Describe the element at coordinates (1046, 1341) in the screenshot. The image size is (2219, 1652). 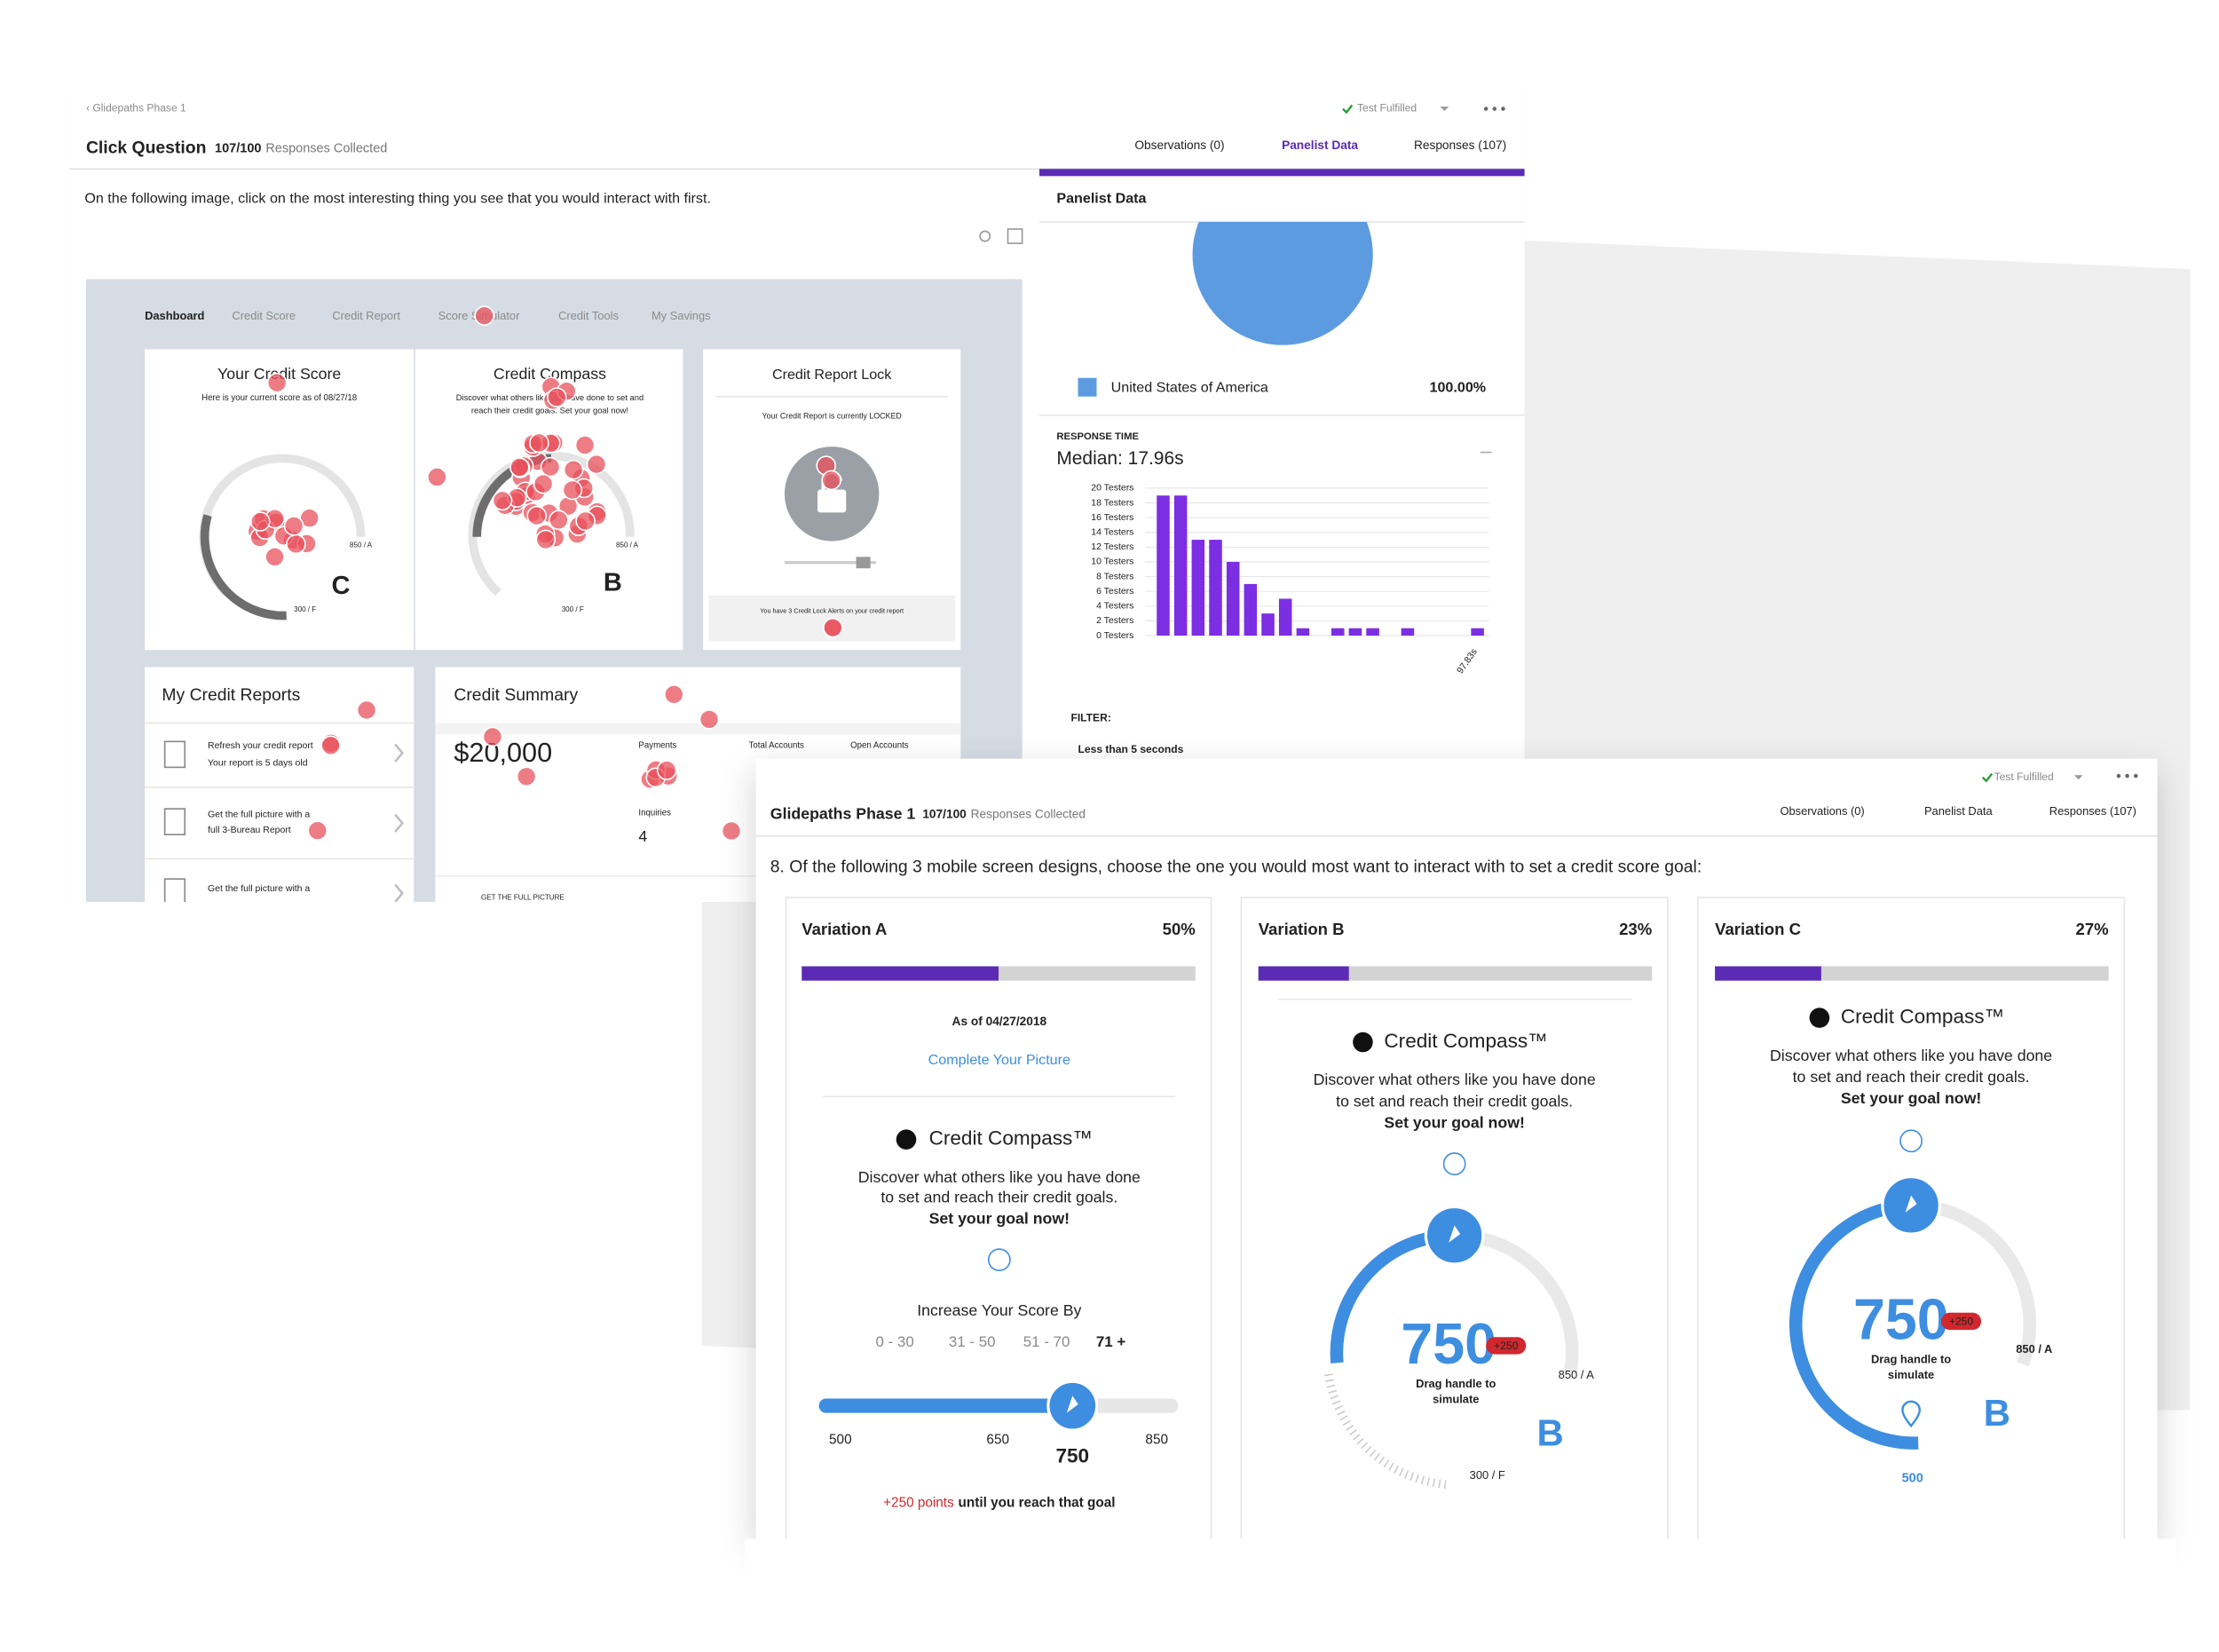
I see `range: 51 - 70` at that location.